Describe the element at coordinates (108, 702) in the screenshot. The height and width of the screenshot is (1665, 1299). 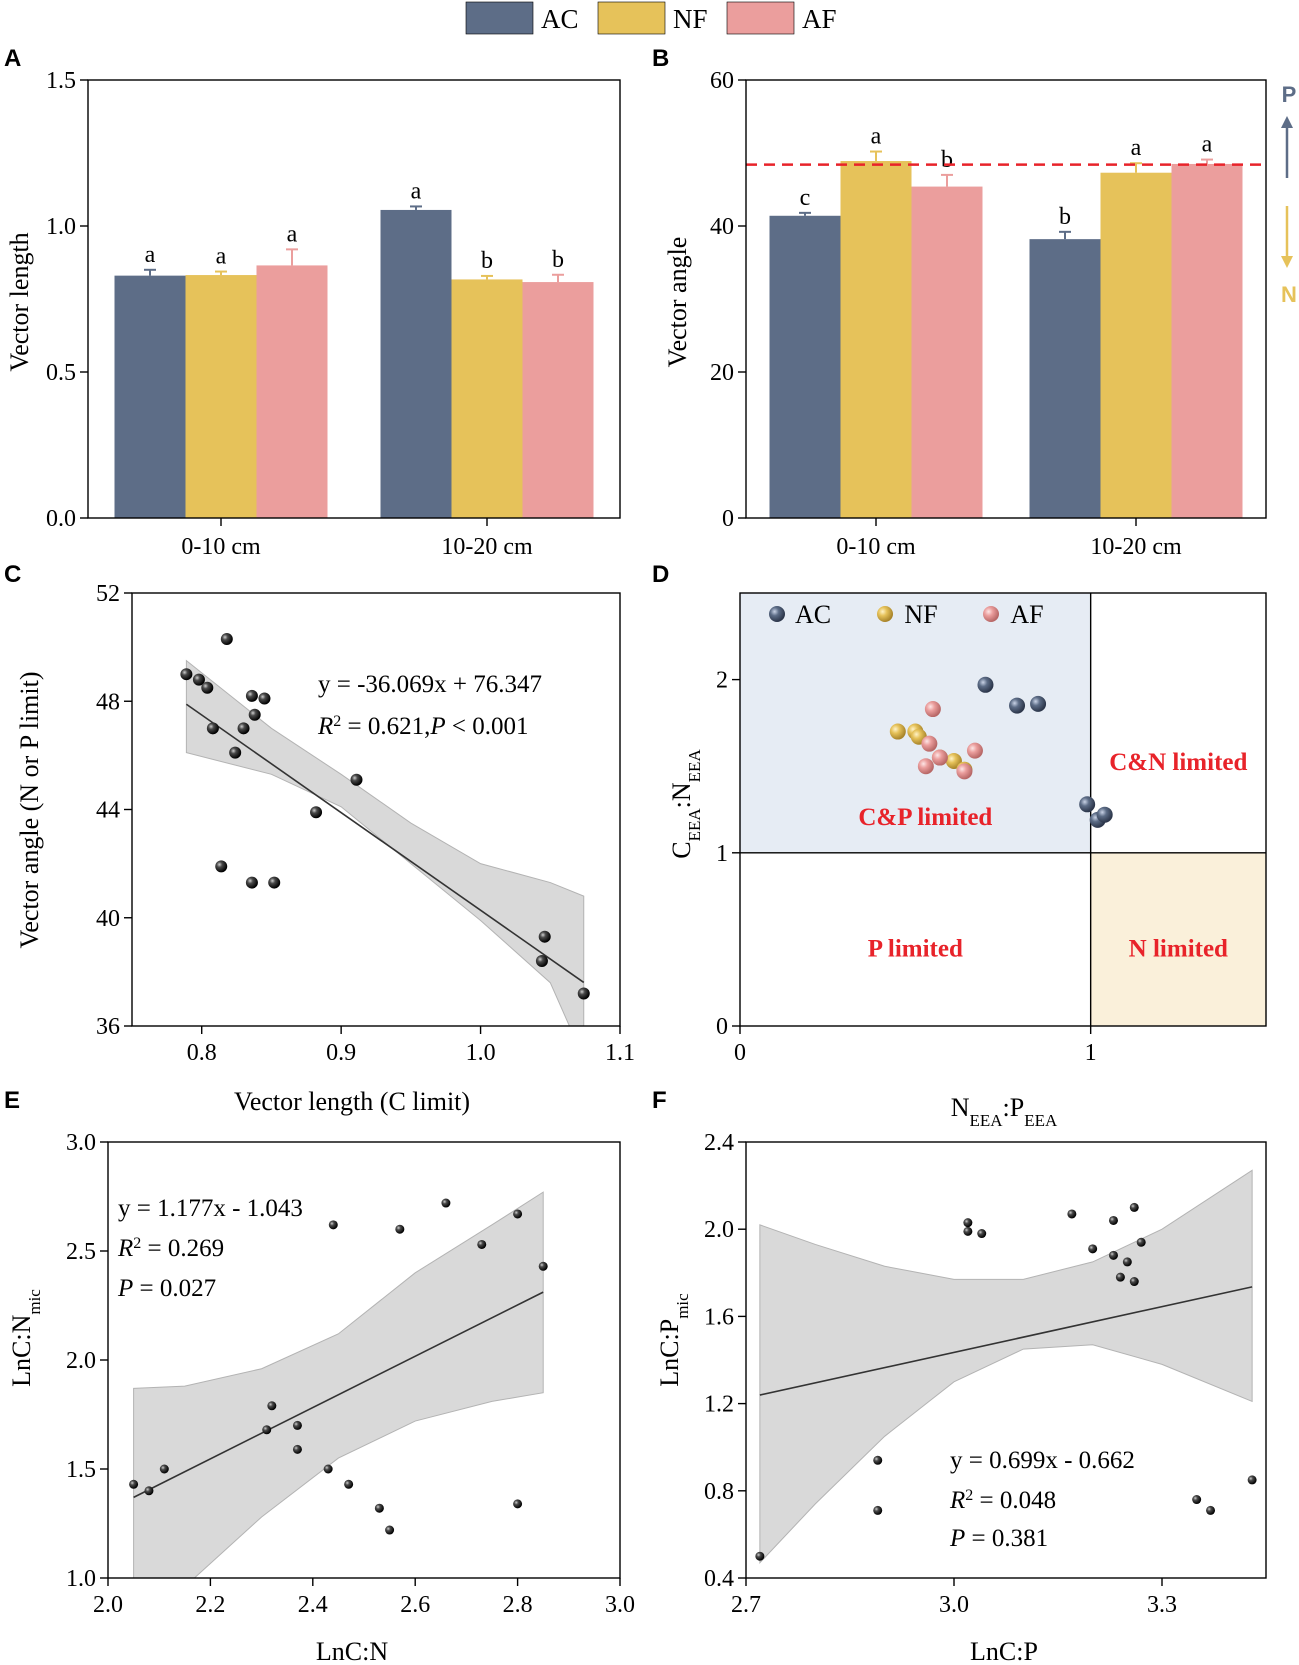
I see `panel-c-ytick-label: 48` at that location.